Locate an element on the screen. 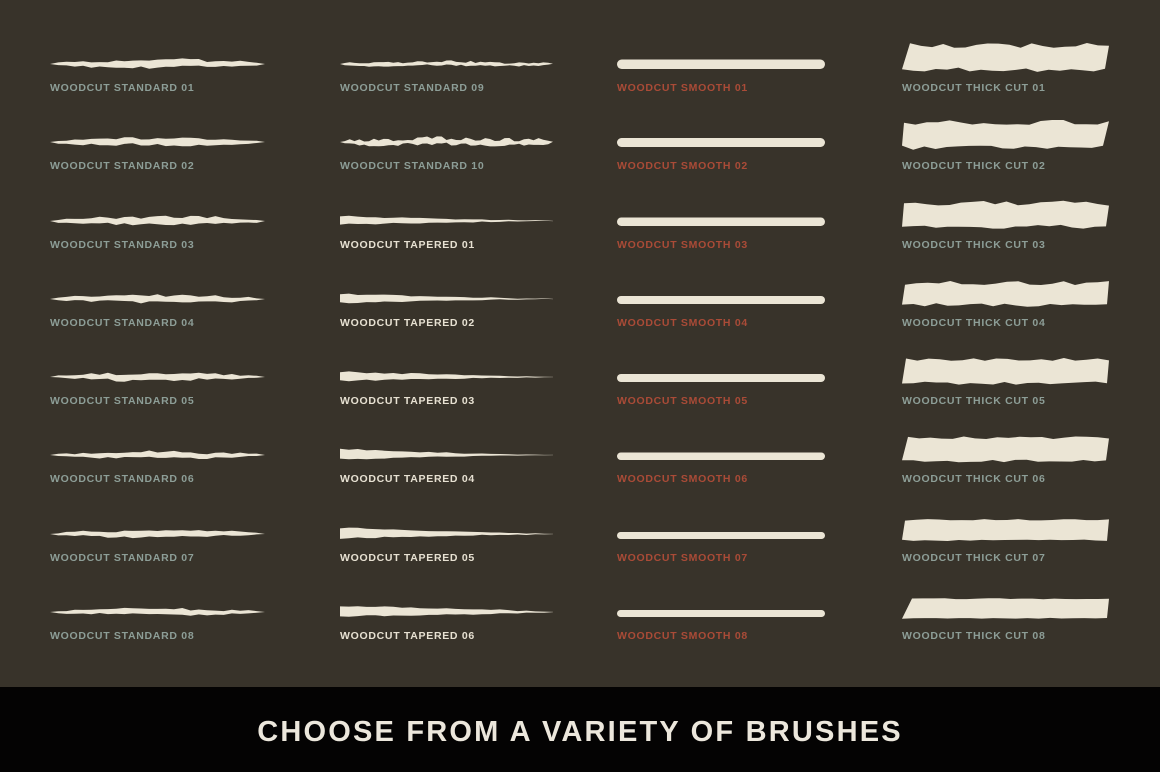 The width and height of the screenshot is (1160, 772). brush-item: WOODCUT STANDARD 05 is located at coordinates (157, 378).